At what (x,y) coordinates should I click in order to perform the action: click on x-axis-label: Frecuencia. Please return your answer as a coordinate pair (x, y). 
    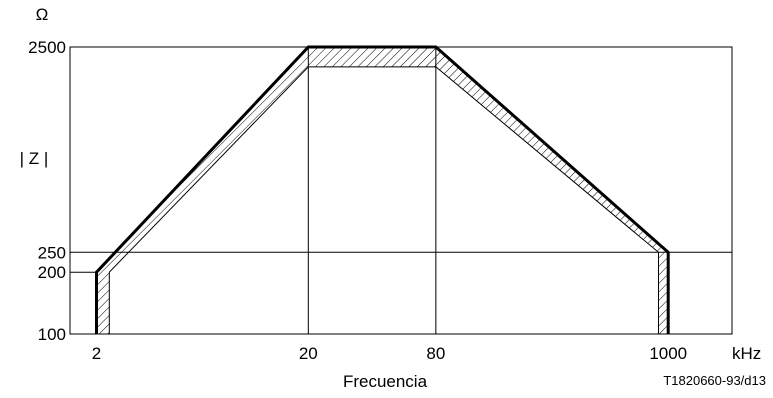
    Looking at the image, I should click on (385, 381).